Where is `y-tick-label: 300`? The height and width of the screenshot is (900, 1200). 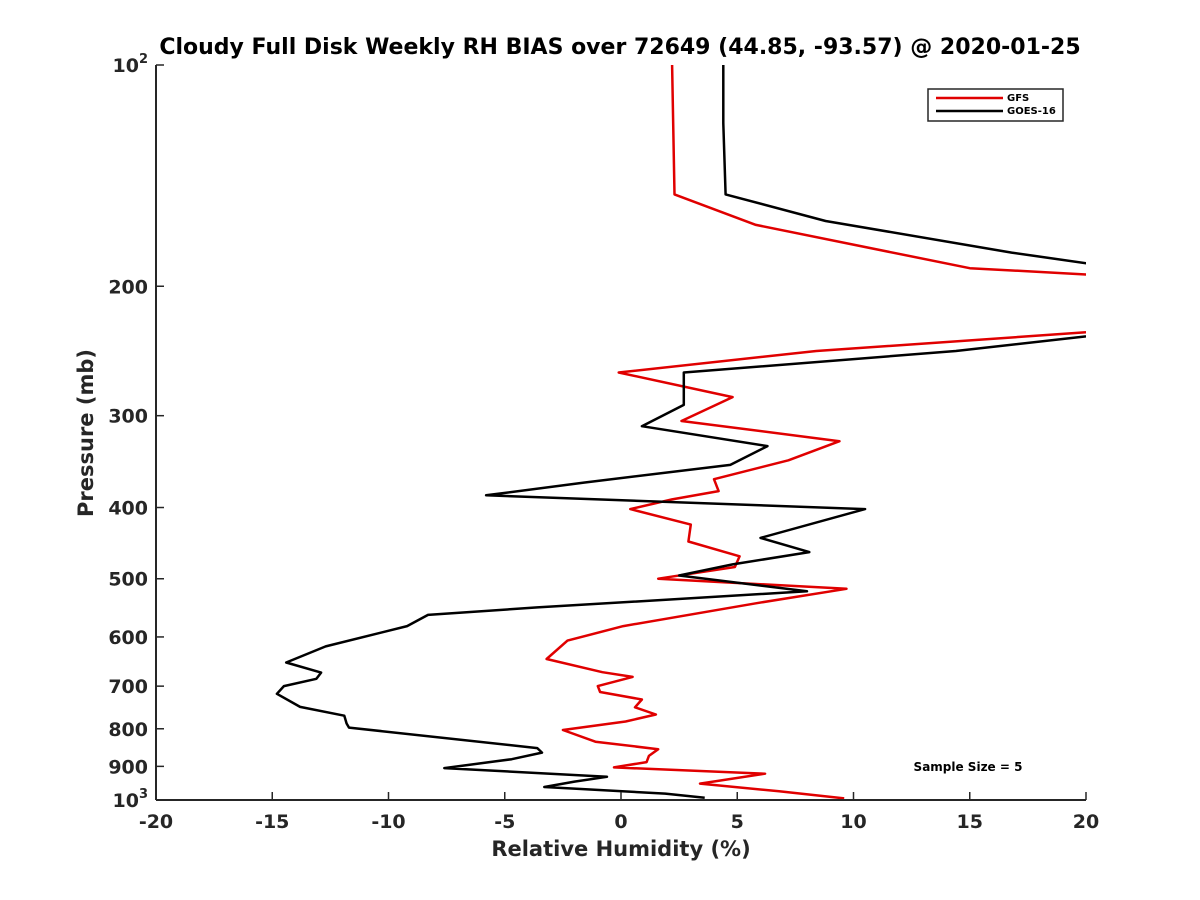
y-tick-label: 300 is located at coordinates (128, 417).